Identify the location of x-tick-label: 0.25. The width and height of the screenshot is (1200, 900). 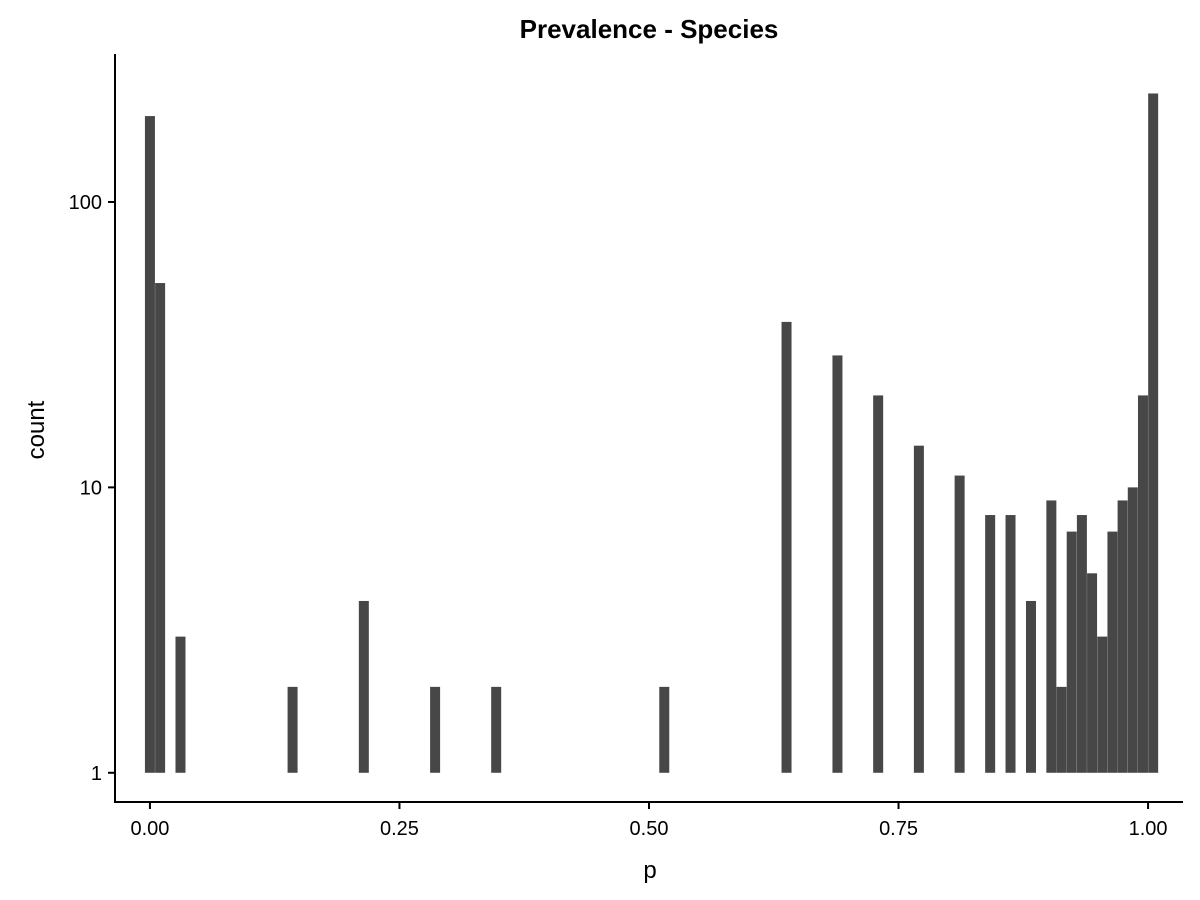
(399, 829).